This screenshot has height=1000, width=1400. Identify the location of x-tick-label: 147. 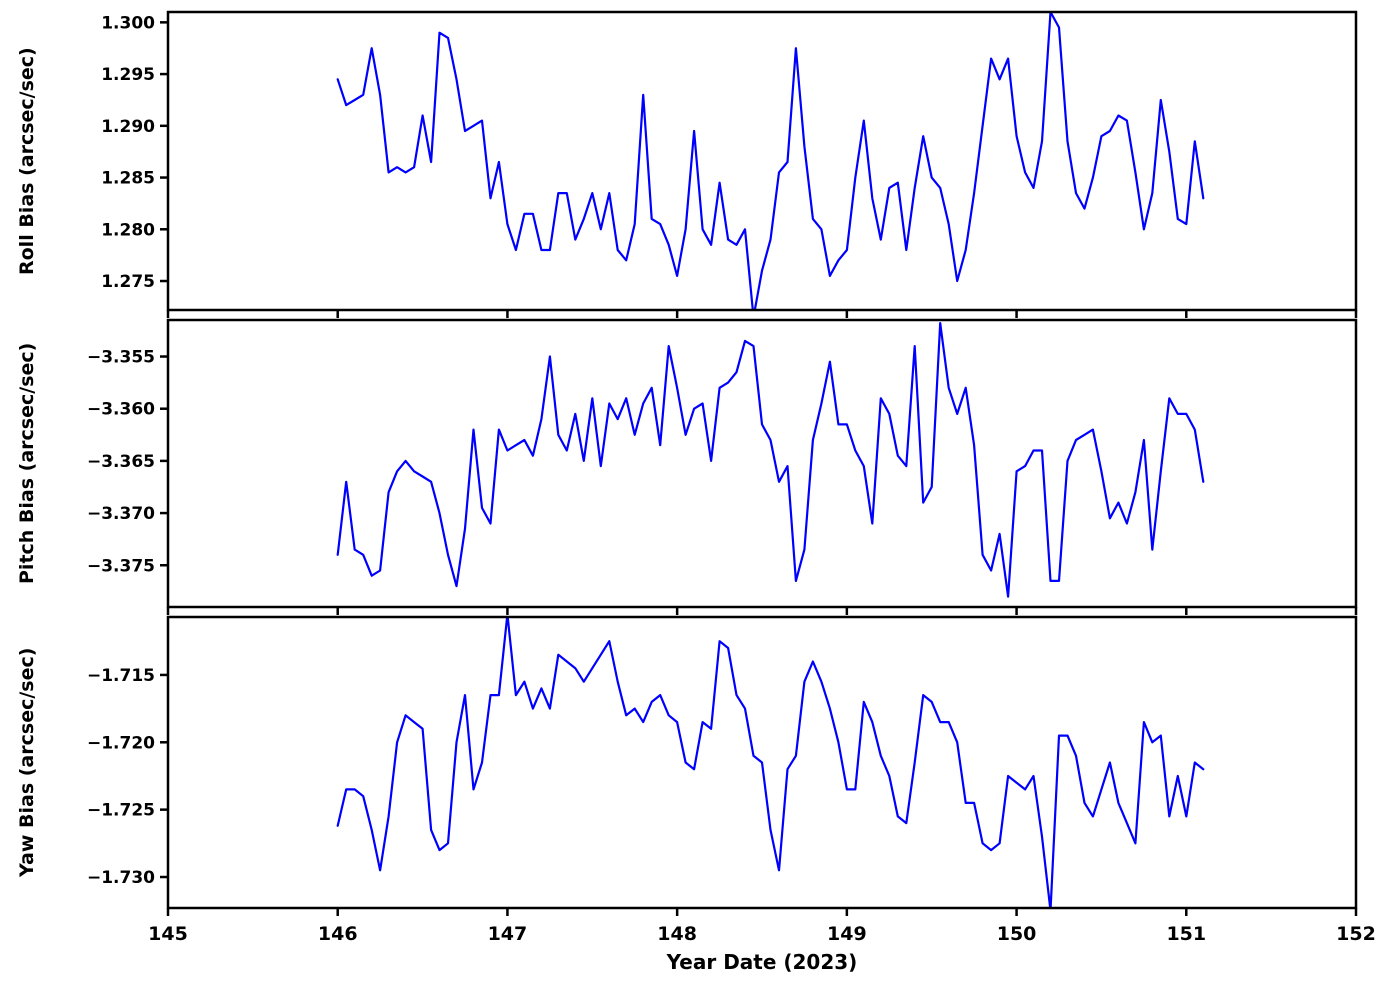
(508, 934).